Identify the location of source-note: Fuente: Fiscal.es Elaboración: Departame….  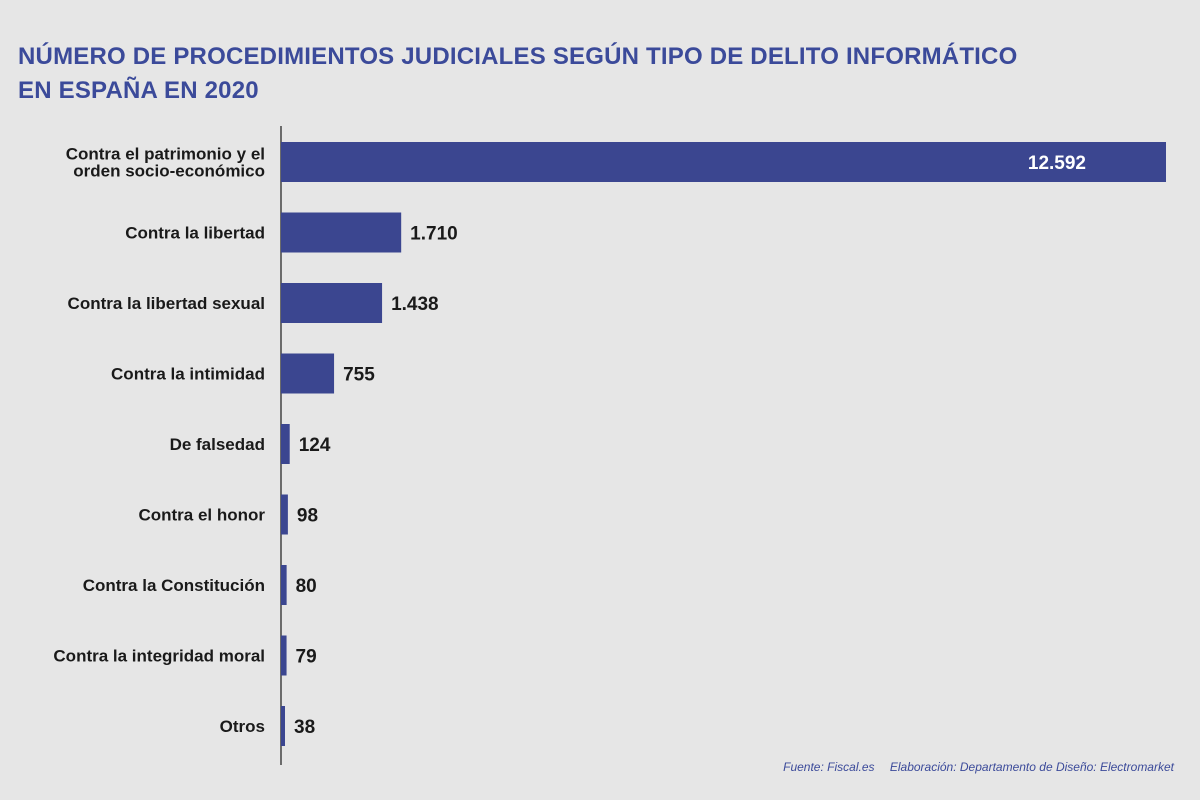
(978, 767).